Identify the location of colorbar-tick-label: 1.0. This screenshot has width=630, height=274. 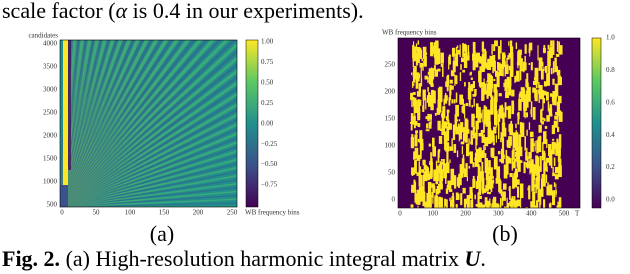
(610, 38).